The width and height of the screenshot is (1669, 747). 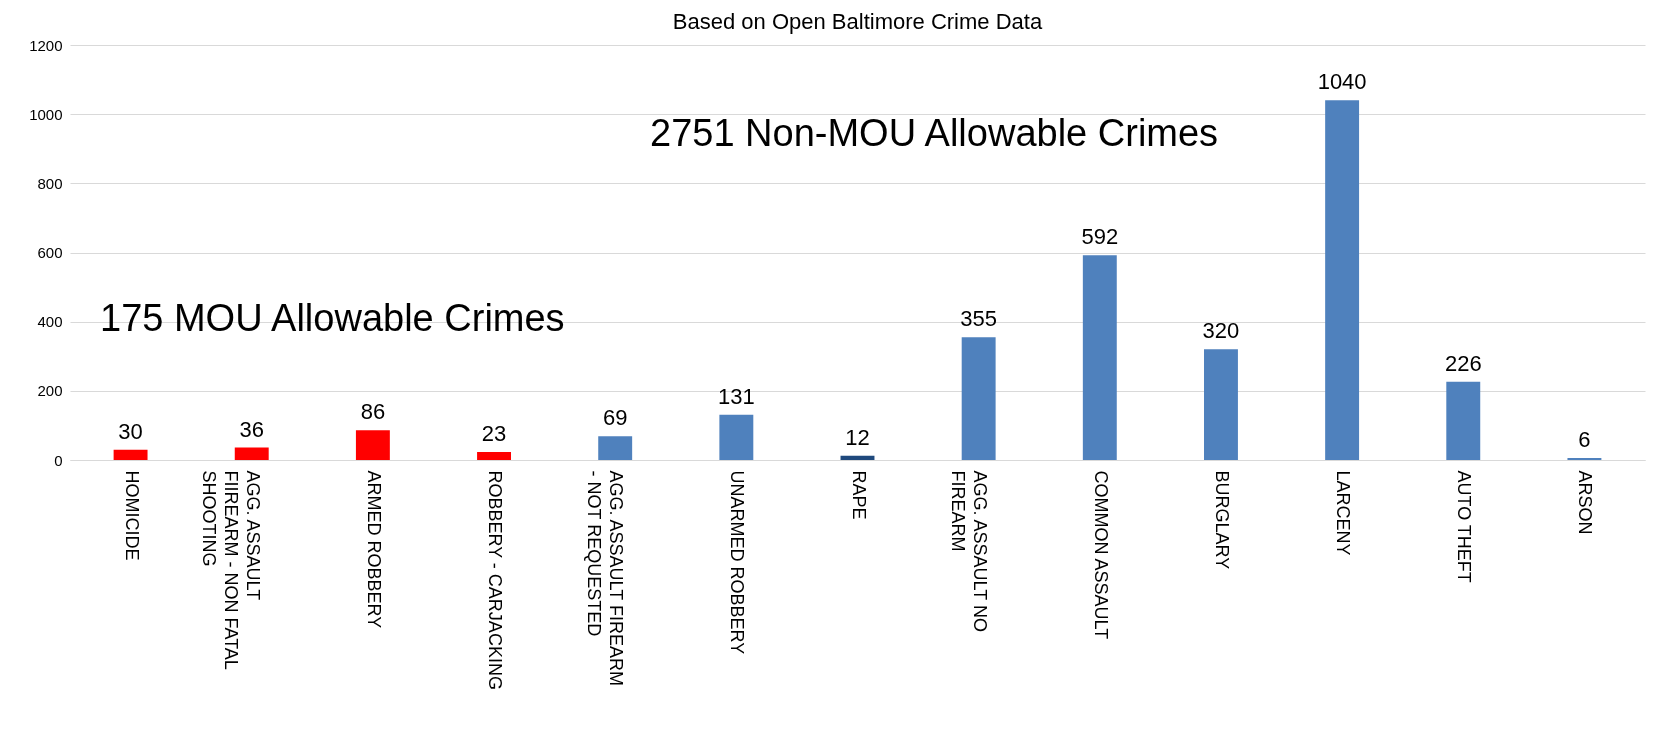 What do you see at coordinates (1221, 331) in the screenshot?
I see `data-label: 320` at bounding box center [1221, 331].